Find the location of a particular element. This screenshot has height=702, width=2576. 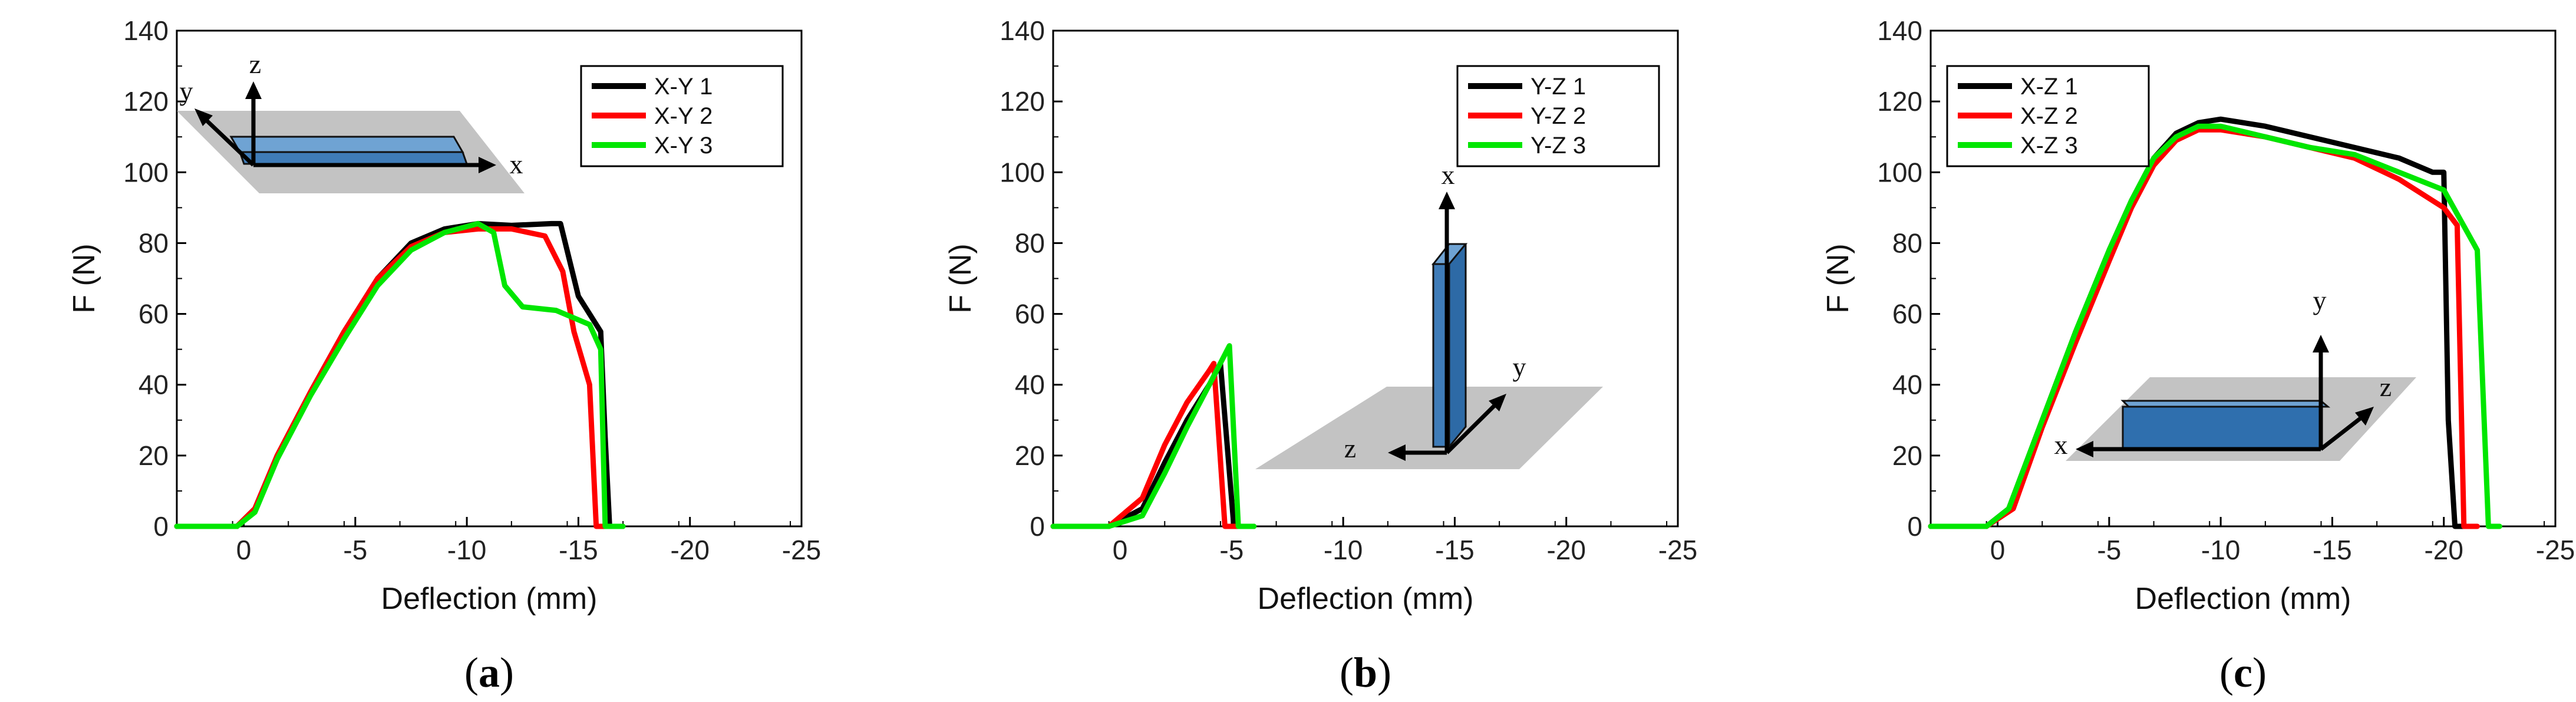

legend-label: Y-Z 3 is located at coordinates (1558, 146).